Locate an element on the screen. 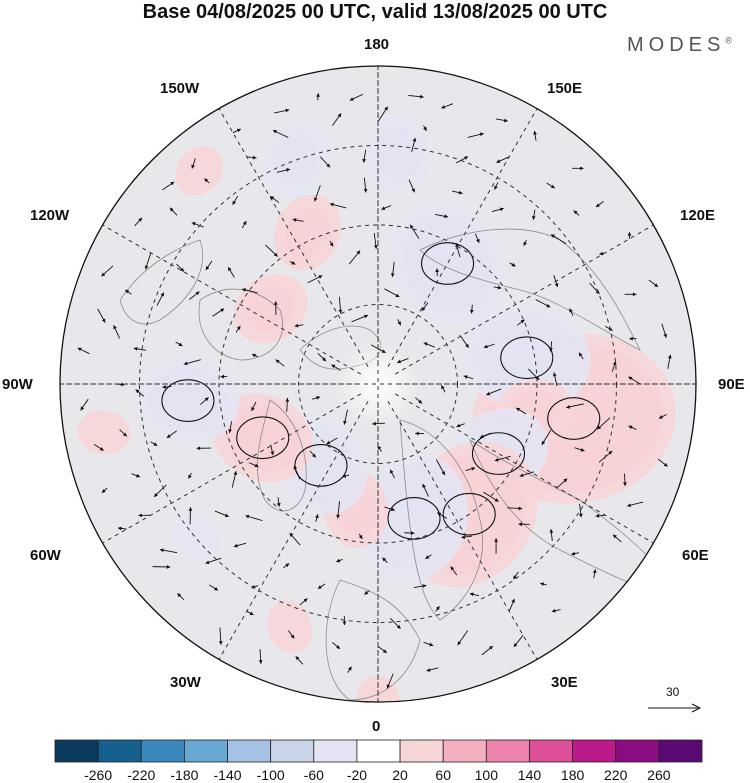  colorbar-tick-label: 220 is located at coordinates (616, 775).